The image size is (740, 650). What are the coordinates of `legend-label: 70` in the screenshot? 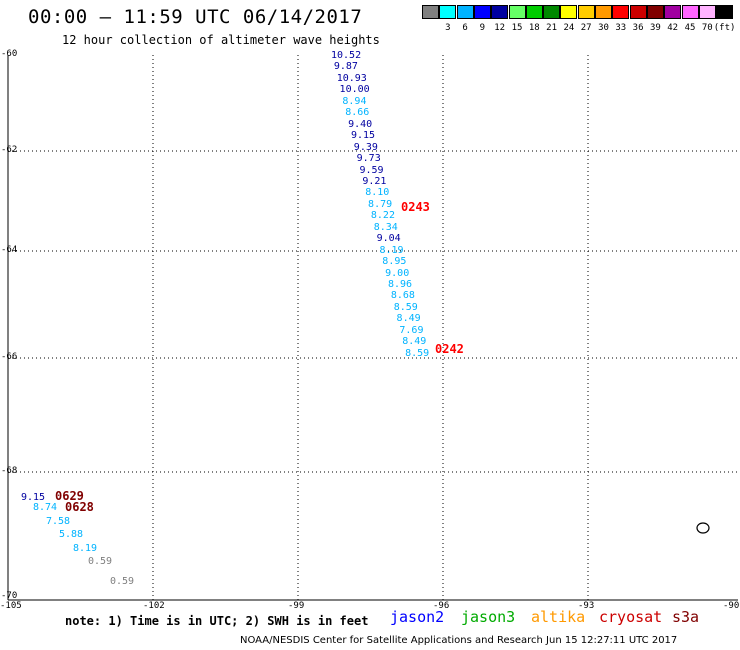 It's located at (707, 28).